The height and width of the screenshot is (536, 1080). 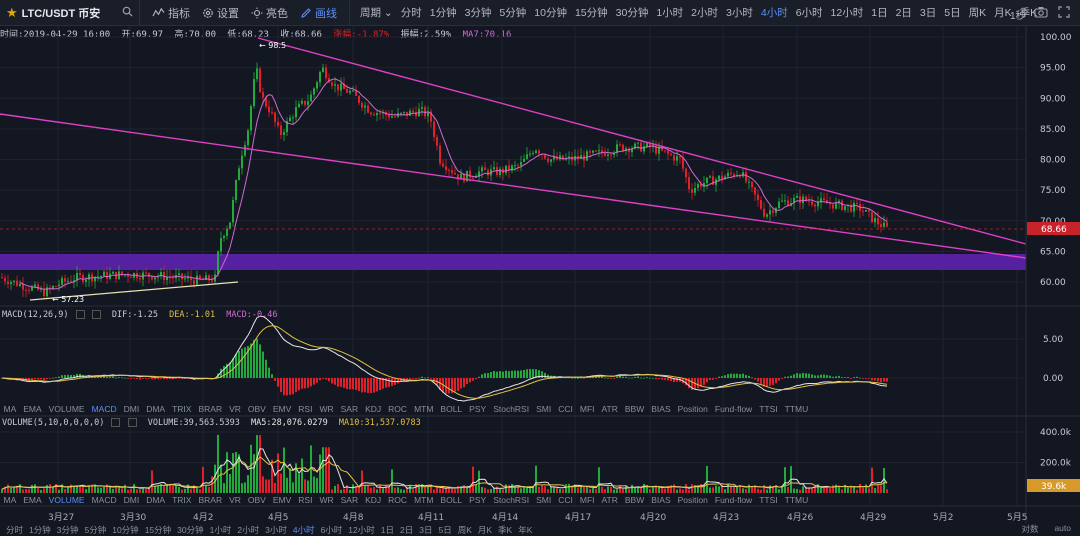 I want to click on indicator-tab-rsi: RSI, so click(x=305, y=500).